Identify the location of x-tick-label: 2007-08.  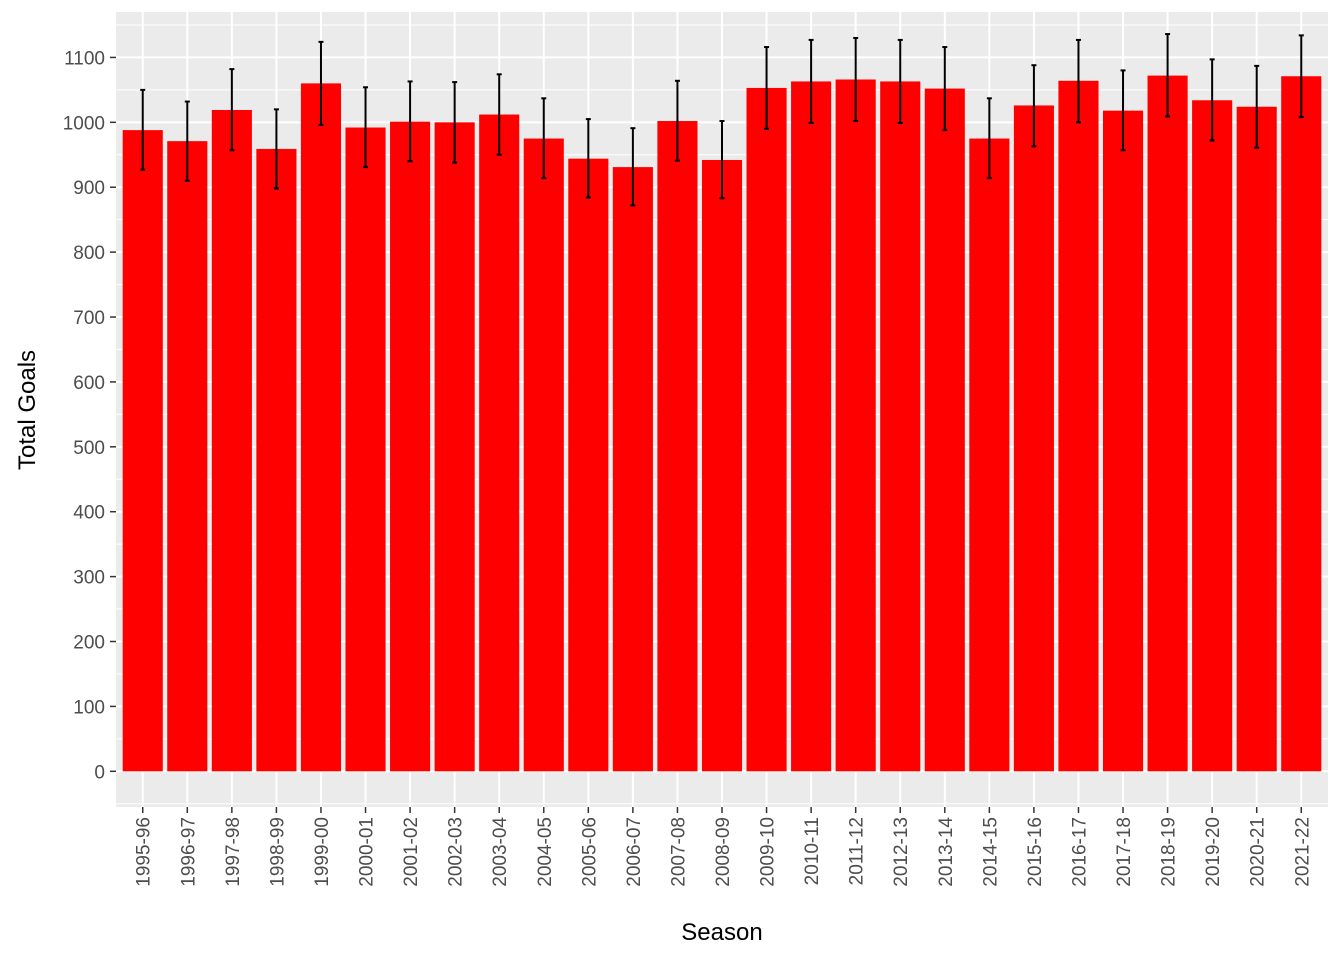
(678, 852).